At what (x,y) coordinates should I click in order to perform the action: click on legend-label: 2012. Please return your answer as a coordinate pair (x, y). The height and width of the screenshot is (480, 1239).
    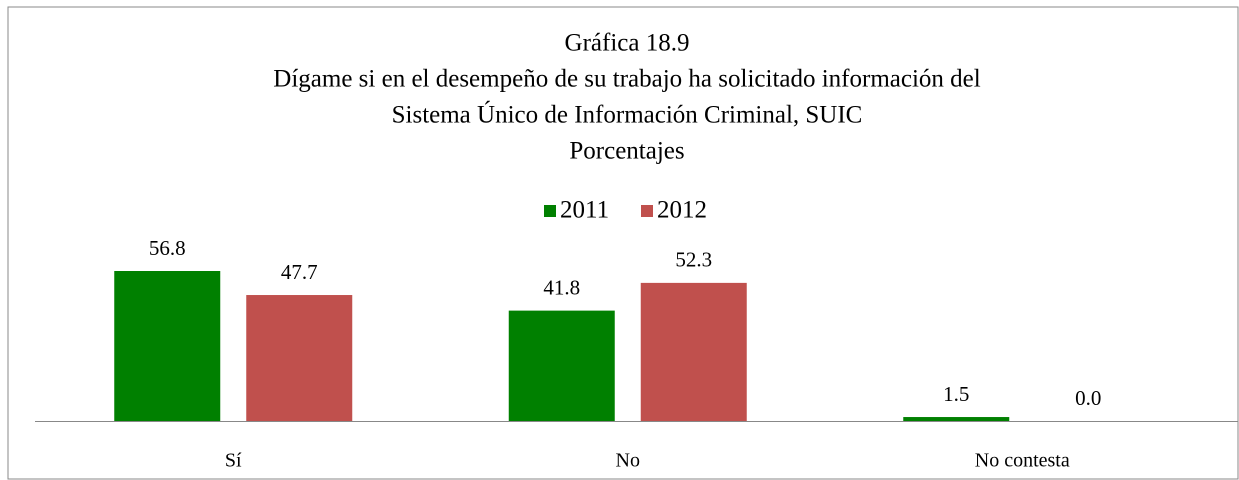
    Looking at the image, I should click on (682, 210).